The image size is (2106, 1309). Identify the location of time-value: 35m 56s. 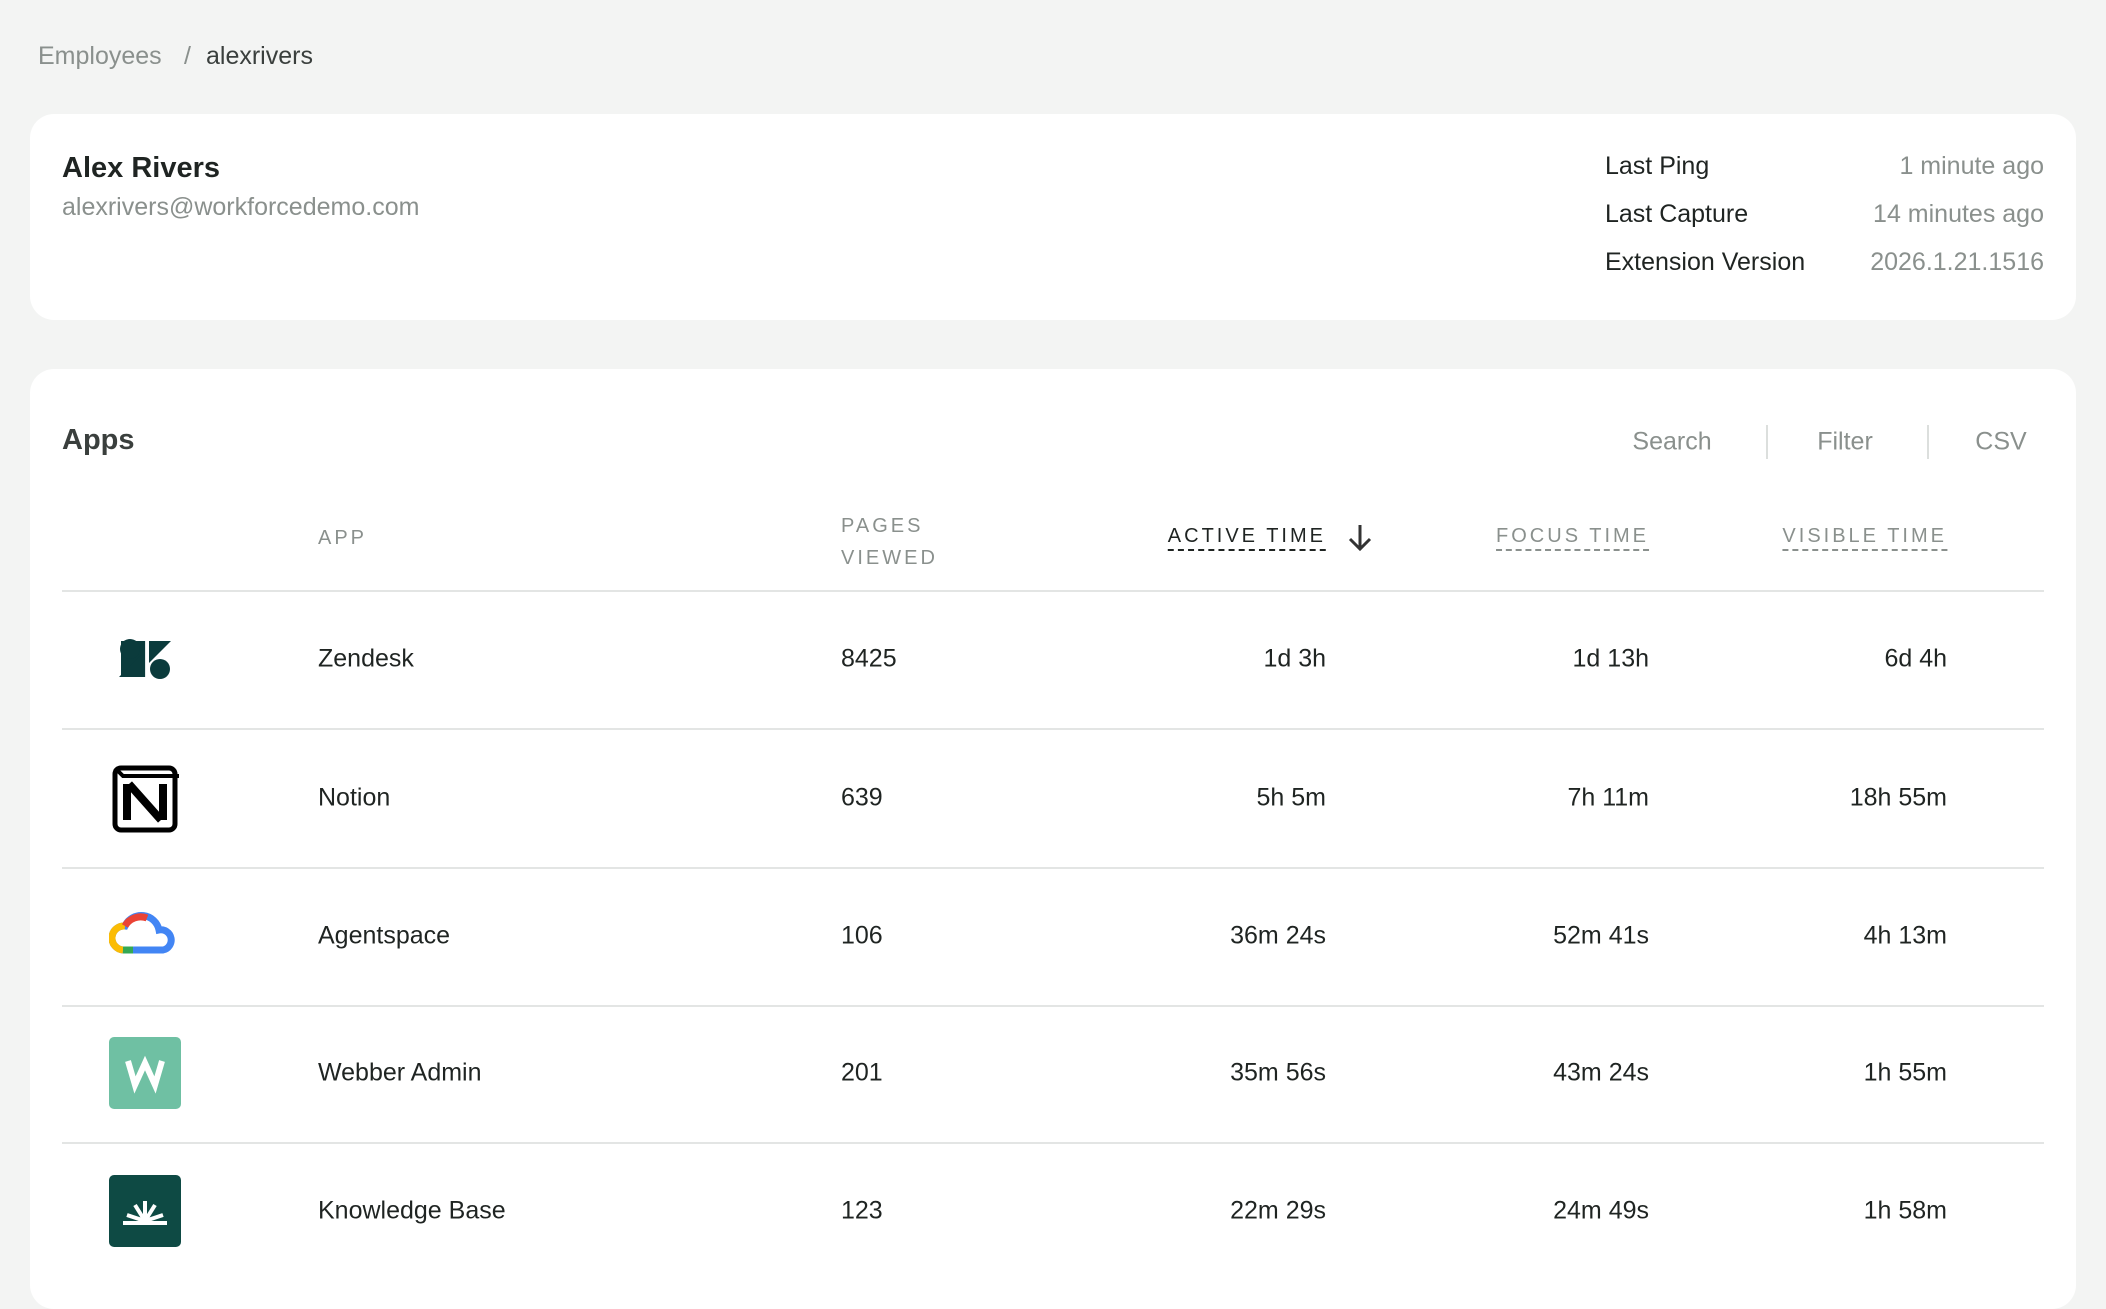
(1278, 1072).